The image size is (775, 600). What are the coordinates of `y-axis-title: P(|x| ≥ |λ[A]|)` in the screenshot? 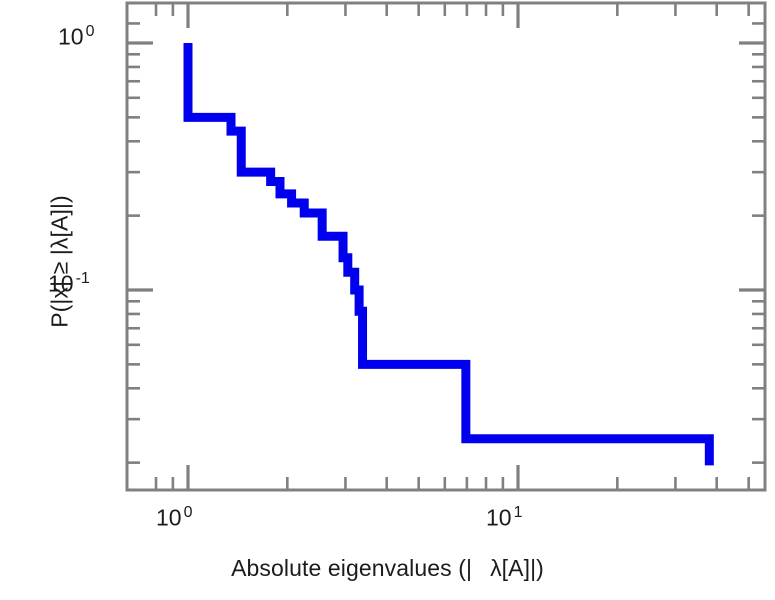 It's located at (59, 261).